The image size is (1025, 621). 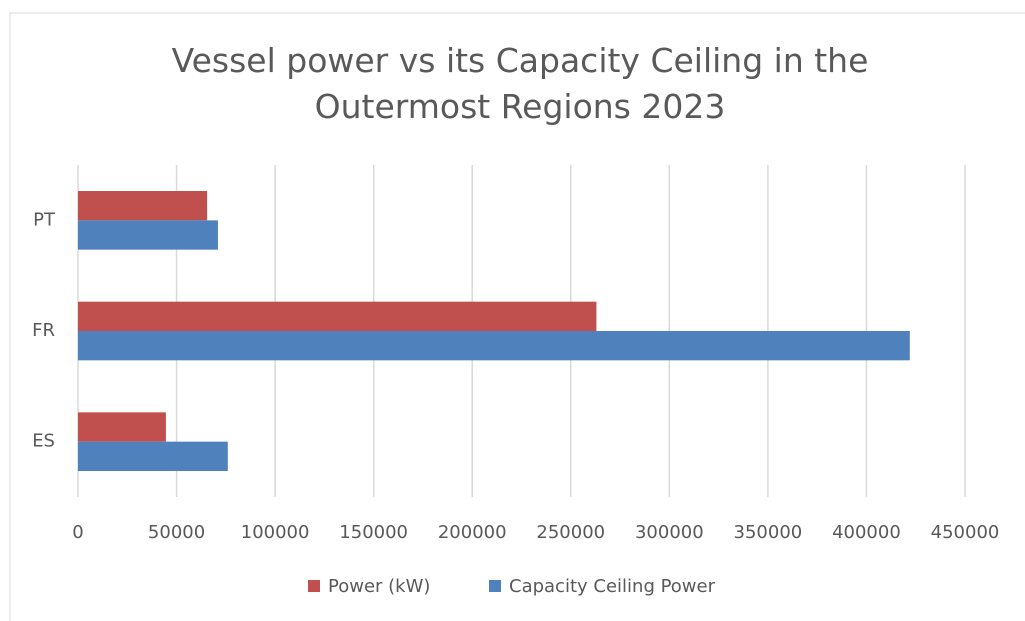 What do you see at coordinates (570, 532) in the screenshot?
I see `x-tick-label: 250000` at bounding box center [570, 532].